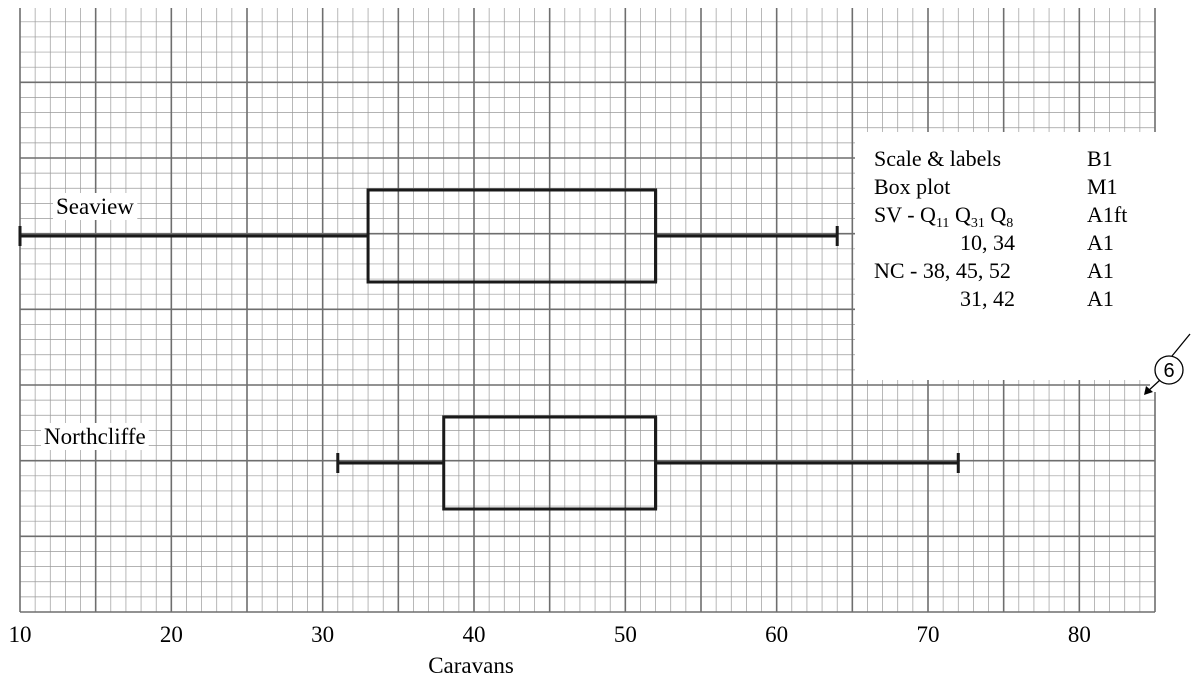 This screenshot has height=681, width=1192. Describe the element at coordinates (1100, 242) in the screenshot. I see `note-mark-sv-whiskers: A1` at that location.